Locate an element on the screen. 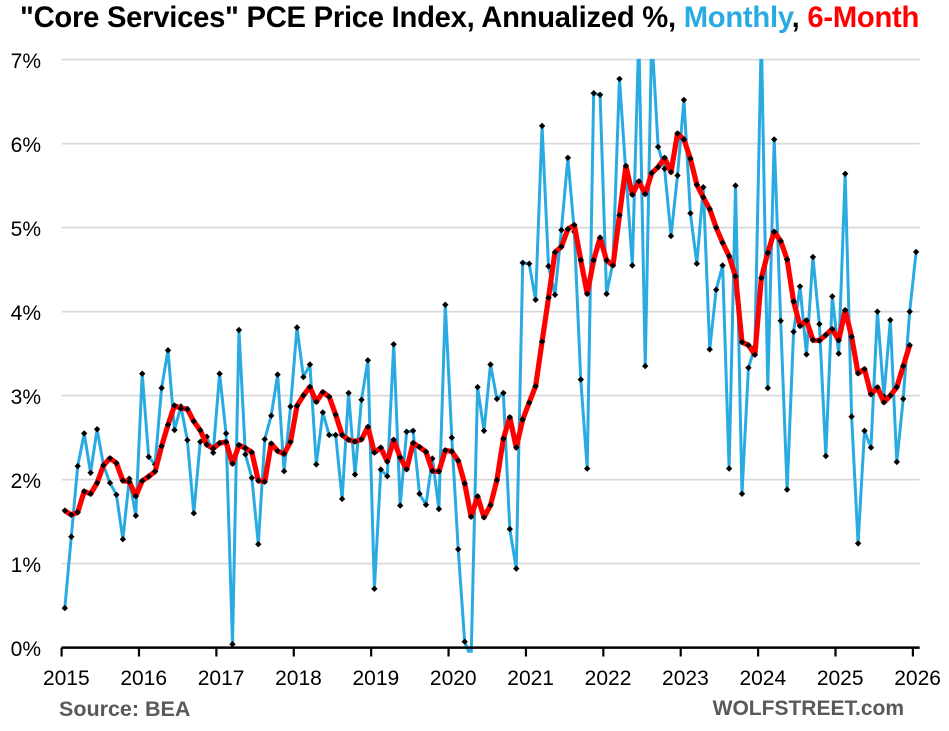 This screenshot has height=731, width=949. svg-text: 0% is located at coordinates (26, 649).